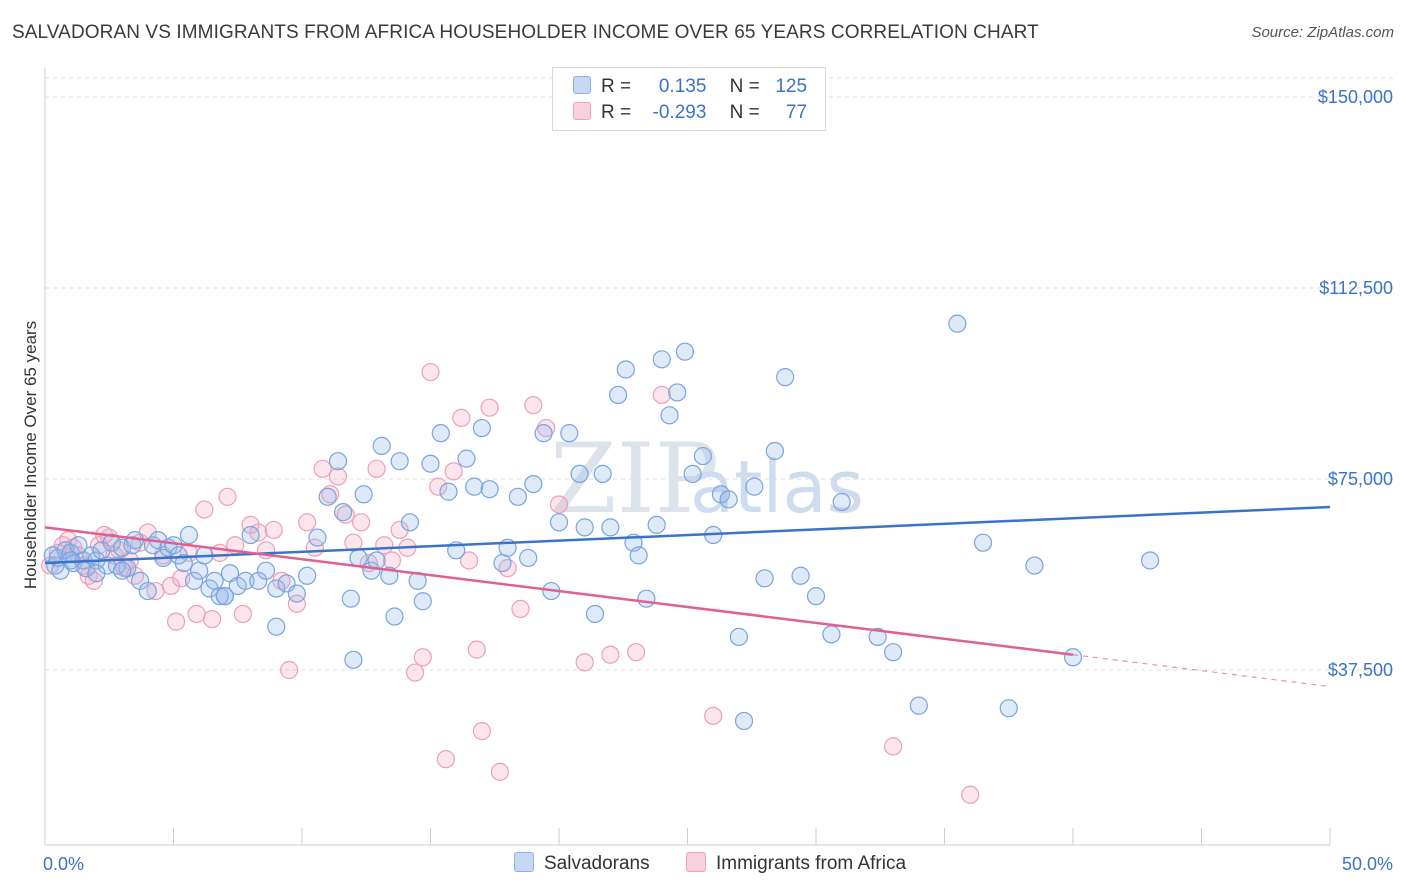  Describe the element at coordinates (744, 112) in the screenshot. I see `legend-n-label: N =` at that location.